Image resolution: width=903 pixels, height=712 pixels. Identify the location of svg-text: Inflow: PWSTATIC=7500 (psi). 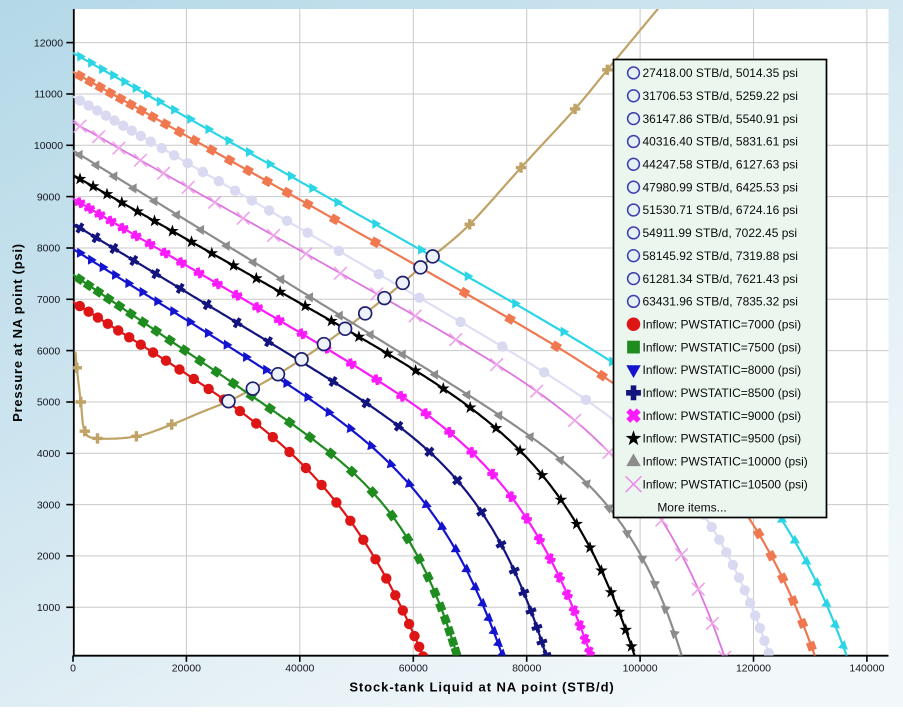
(722, 347).